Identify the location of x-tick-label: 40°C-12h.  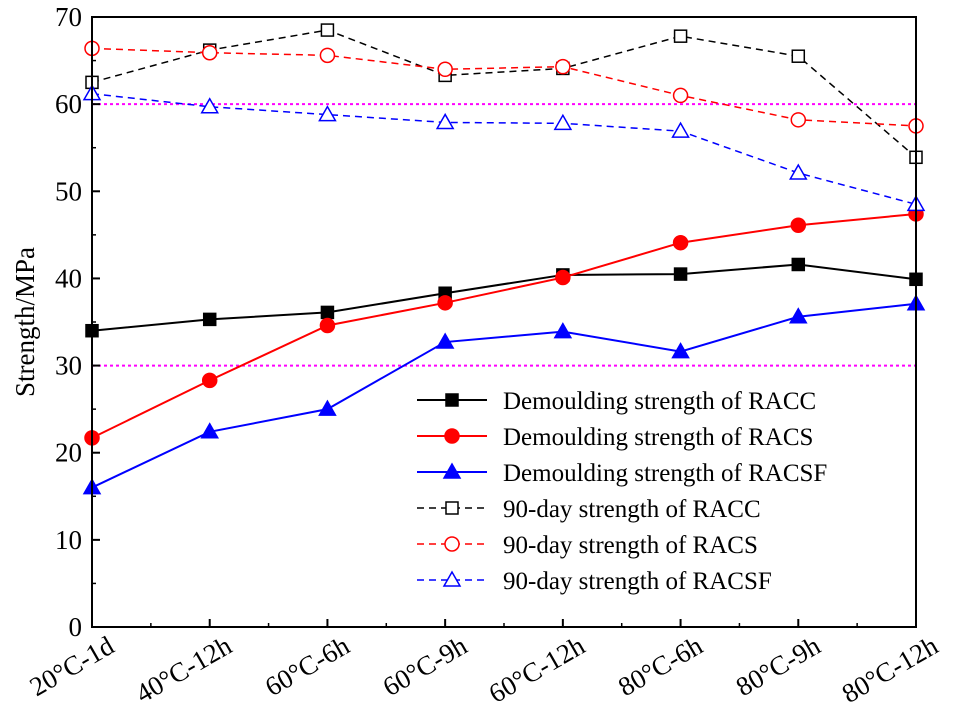
(184, 669).